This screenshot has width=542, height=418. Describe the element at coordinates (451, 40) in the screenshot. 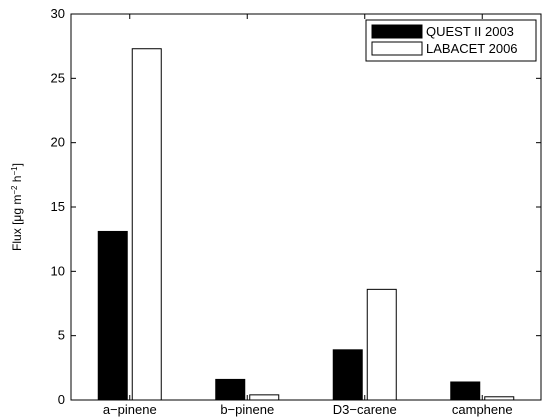

I see `legend: QUEST II 2003 LABACET 2006` at that location.